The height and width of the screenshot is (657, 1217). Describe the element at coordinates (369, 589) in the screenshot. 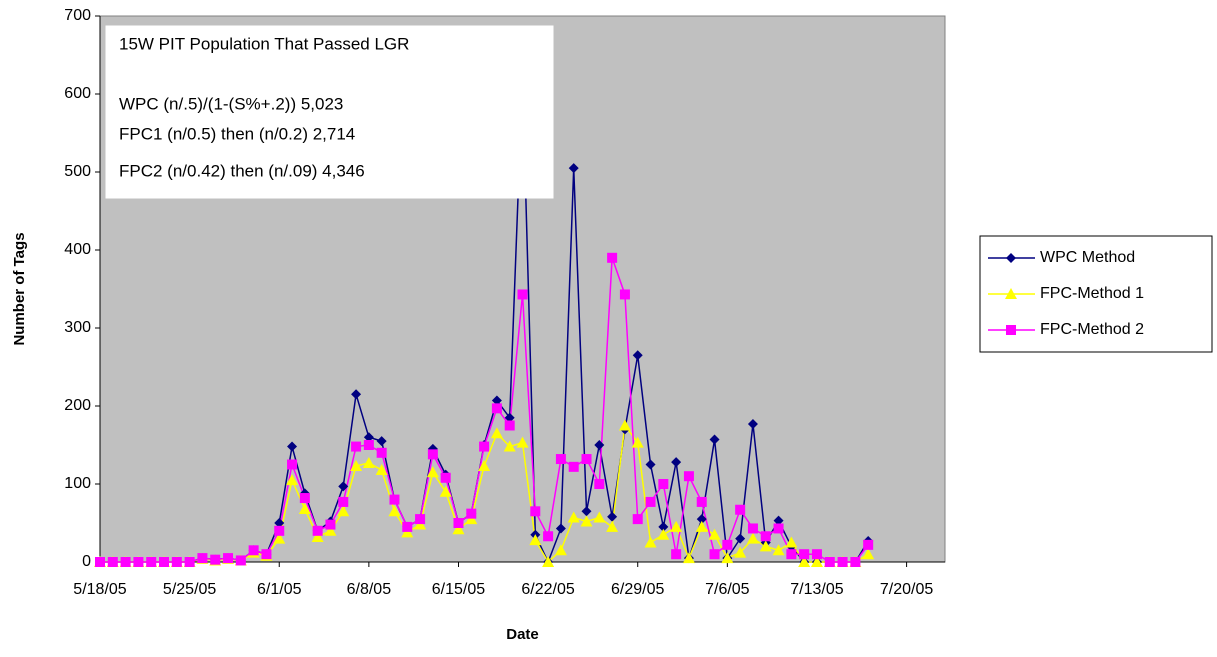

I see `x-tick-label: 6/8/05` at that location.